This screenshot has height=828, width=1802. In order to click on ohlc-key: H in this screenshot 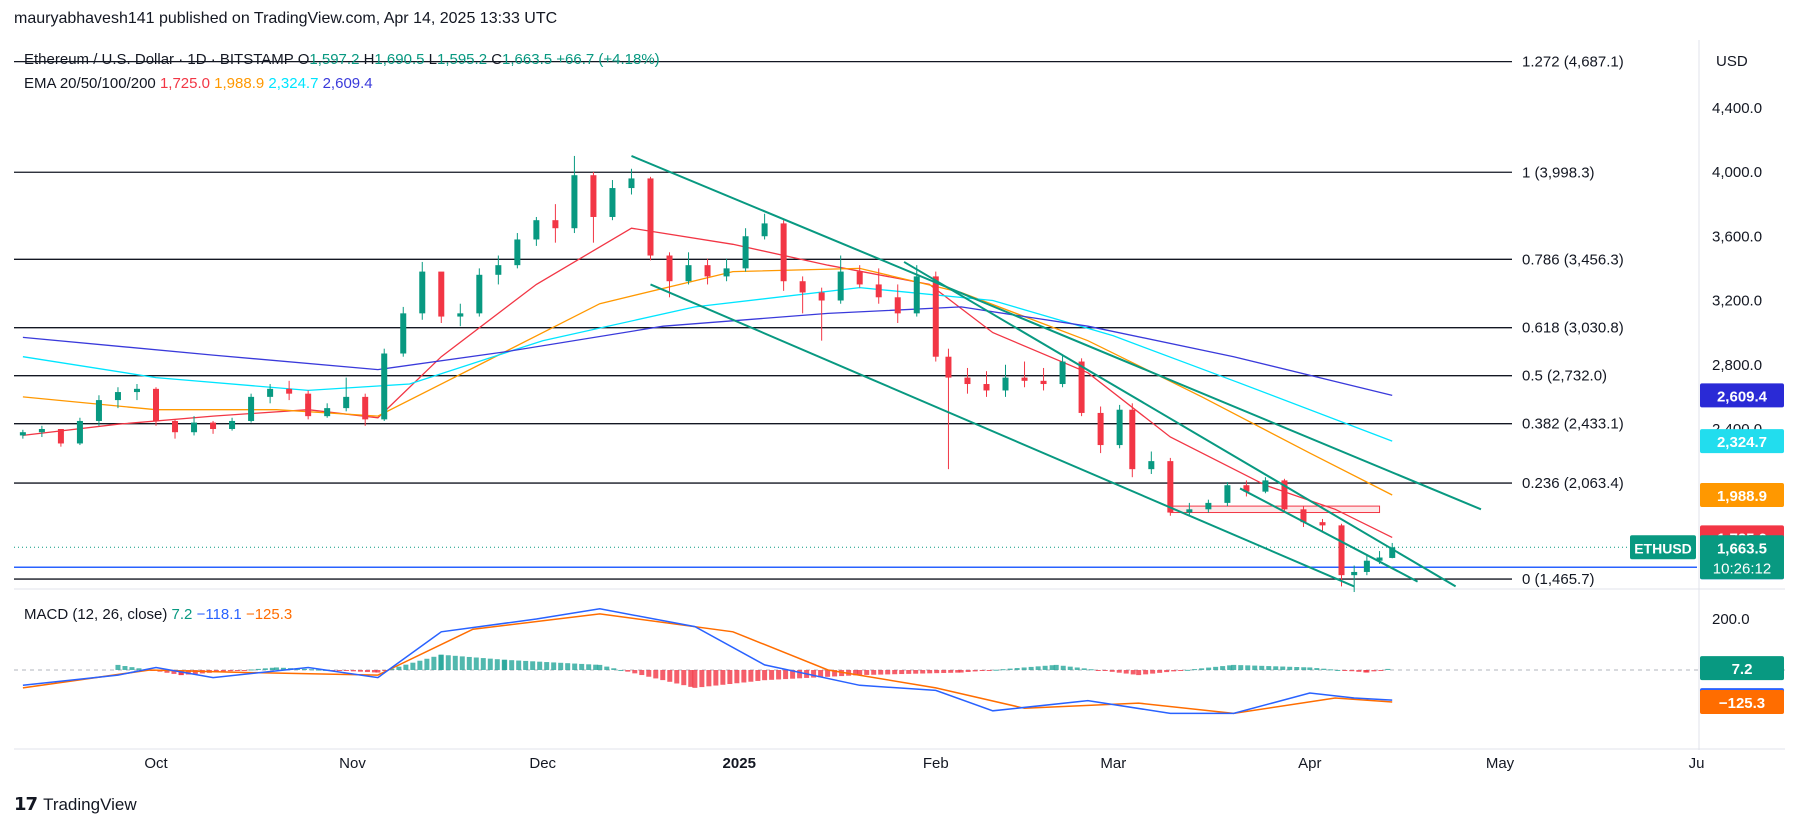, I will do `click(369, 59)`.